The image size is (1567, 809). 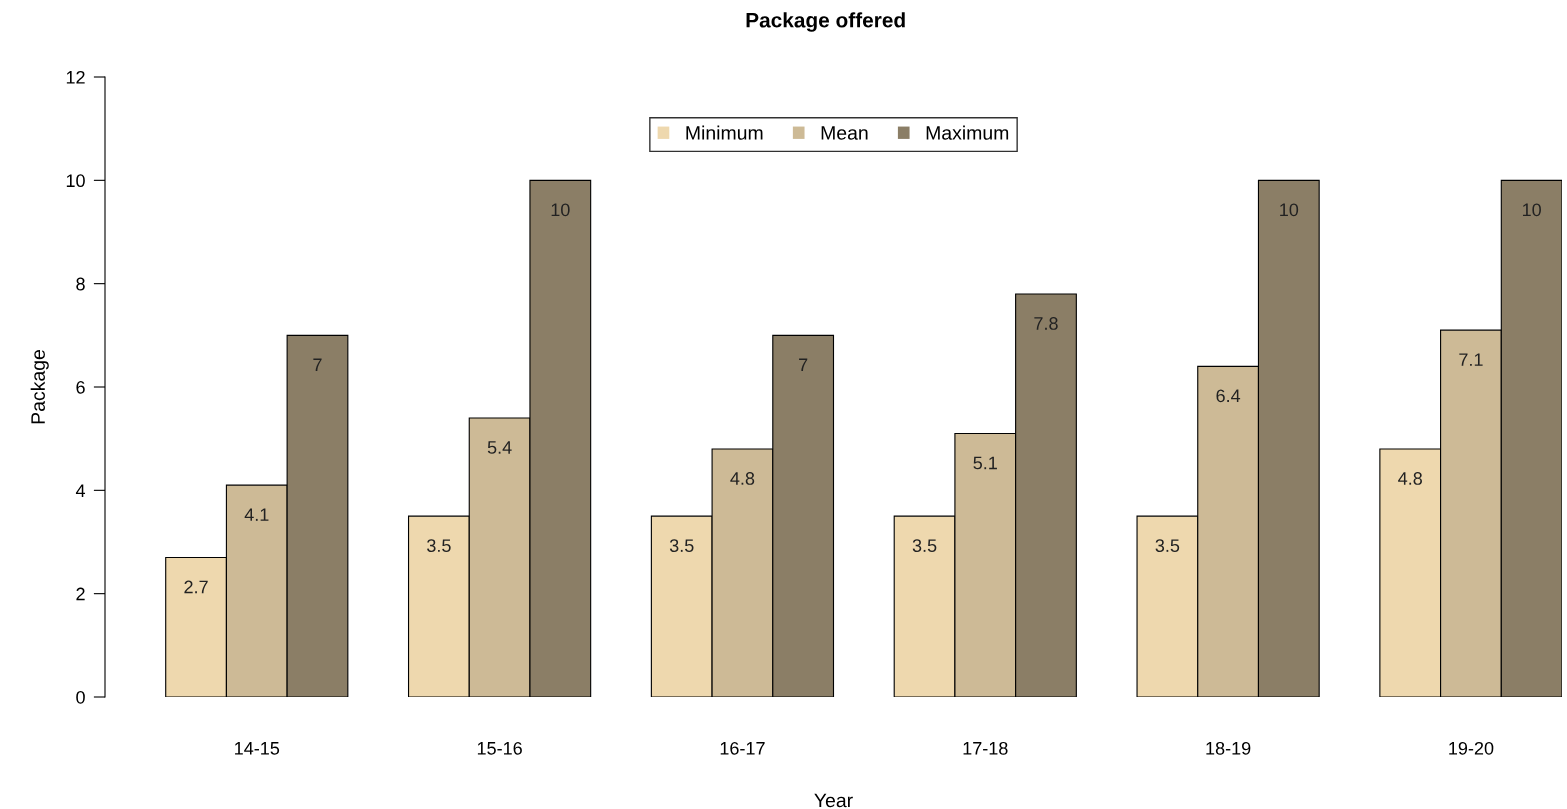 I want to click on data-label: 7.8, so click(x=1046, y=323).